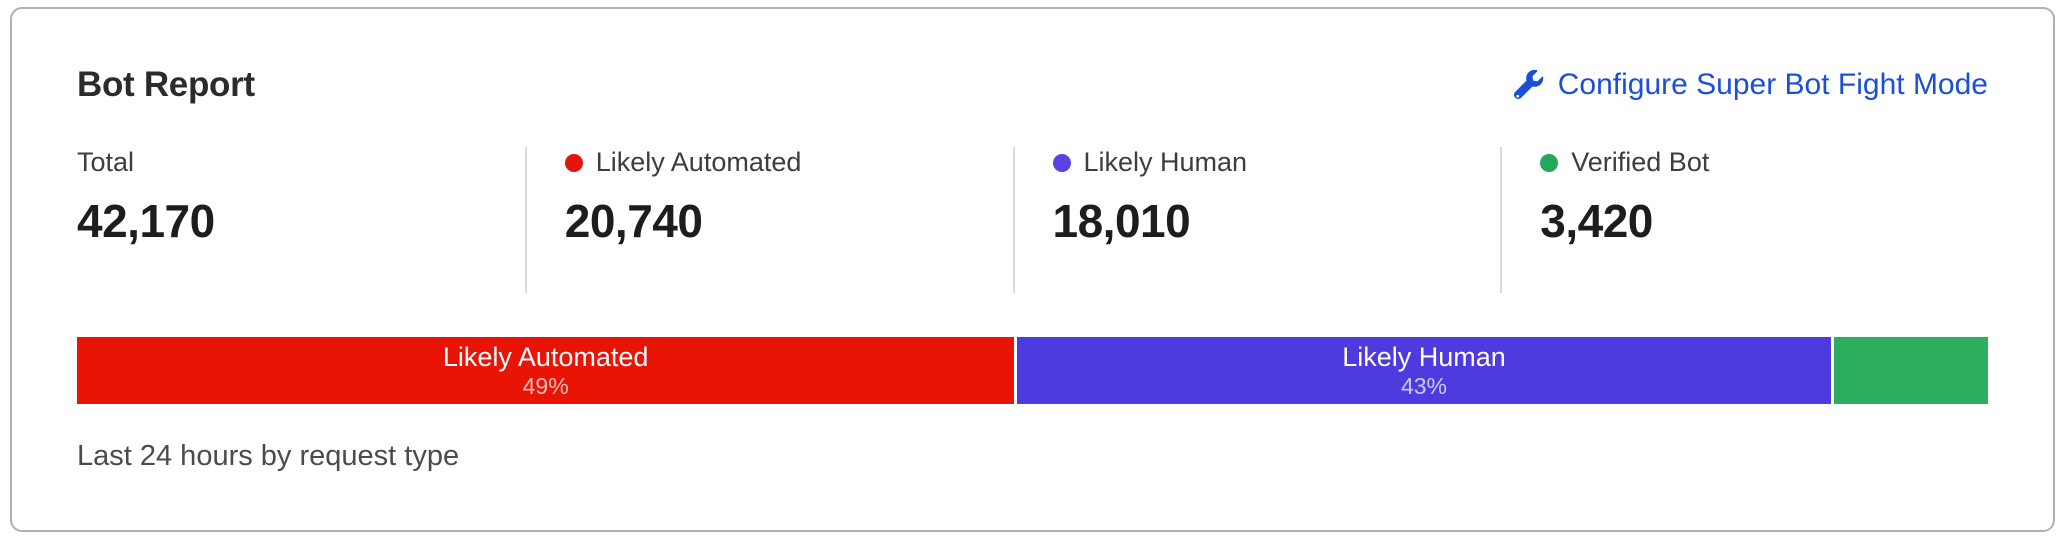 Image resolution: width=2062 pixels, height=550 pixels. Describe the element at coordinates (1745, 220) in the screenshot. I see `stat-verified-bot: Verified Bot 3,420` at that location.